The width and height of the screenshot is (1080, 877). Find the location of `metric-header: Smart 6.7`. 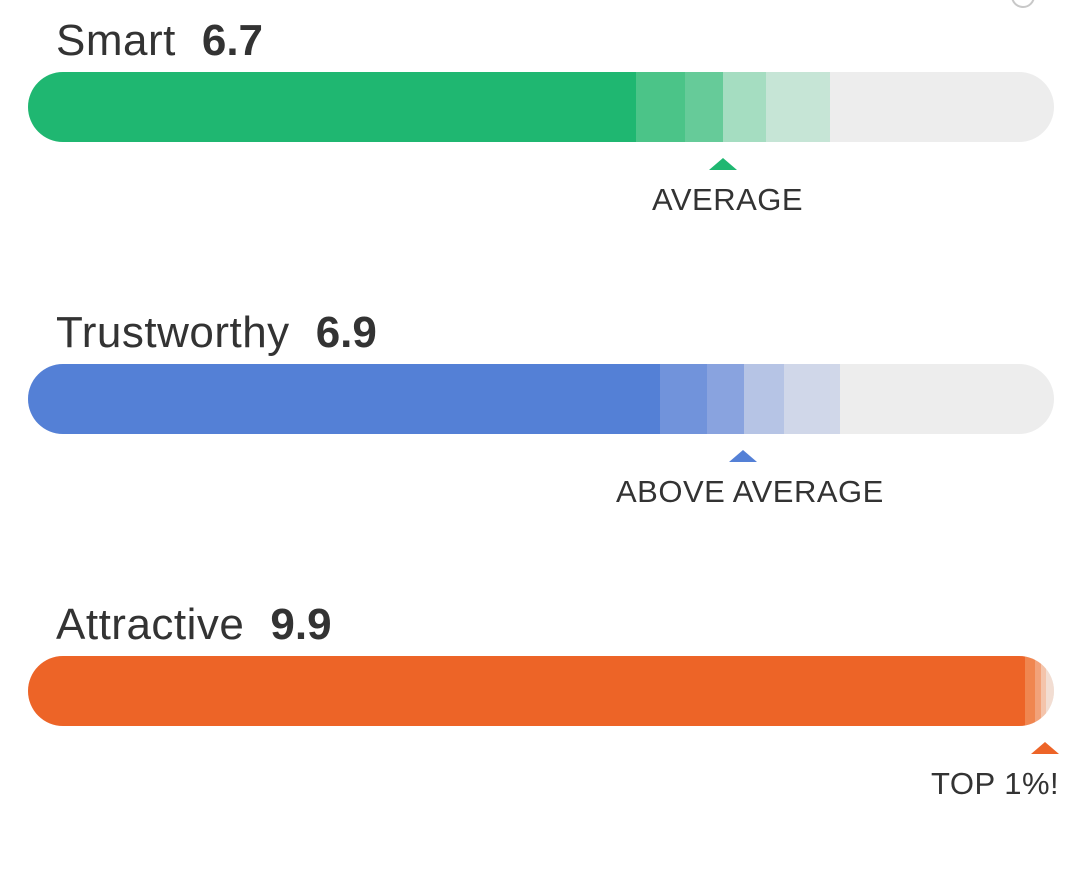

metric-header: Smart 6.7 is located at coordinates (159, 44).